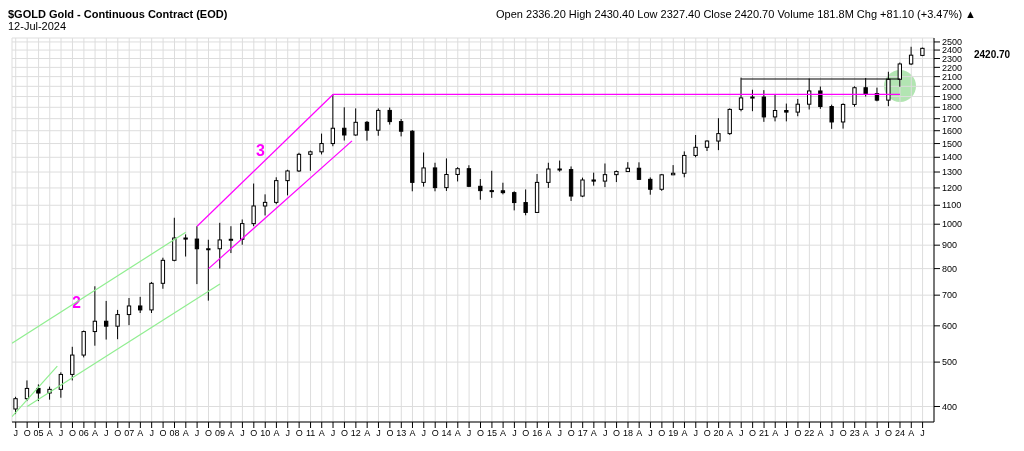 The image size is (1024, 451). I want to click on y-tick-label: 2200, so click(952, 67).